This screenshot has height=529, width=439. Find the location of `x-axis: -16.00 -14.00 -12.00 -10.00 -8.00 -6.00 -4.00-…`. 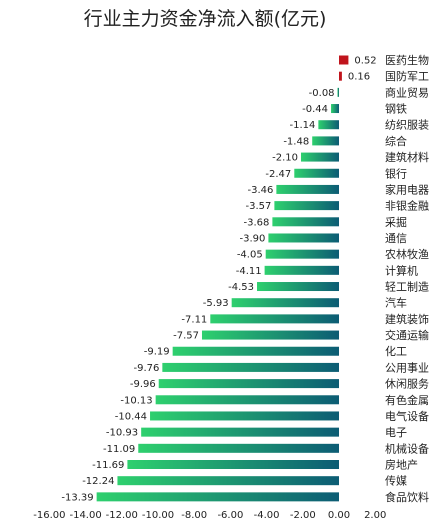

x-axis: -16.00 -14.00 -12.00 -10.00 -8.00 -6.00 -4.00-… is located at coordinates (209, 515).